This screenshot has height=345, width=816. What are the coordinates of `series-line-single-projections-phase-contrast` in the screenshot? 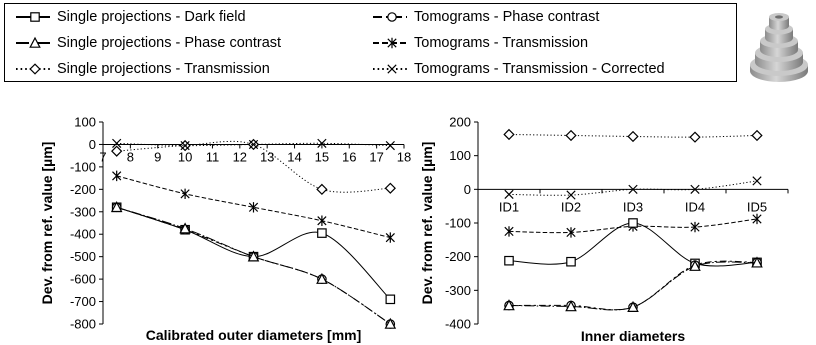 It's located at (253, 265).